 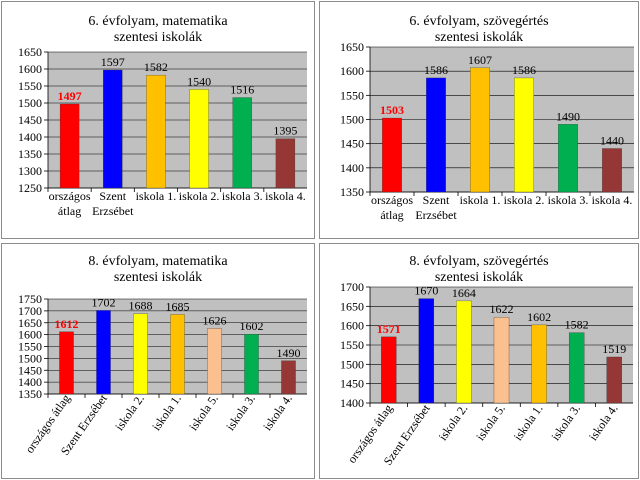 What do you see at coordinates (426, 291) in the screenshot?
I see `data-label: 1670` at bounding box center [426, 291].